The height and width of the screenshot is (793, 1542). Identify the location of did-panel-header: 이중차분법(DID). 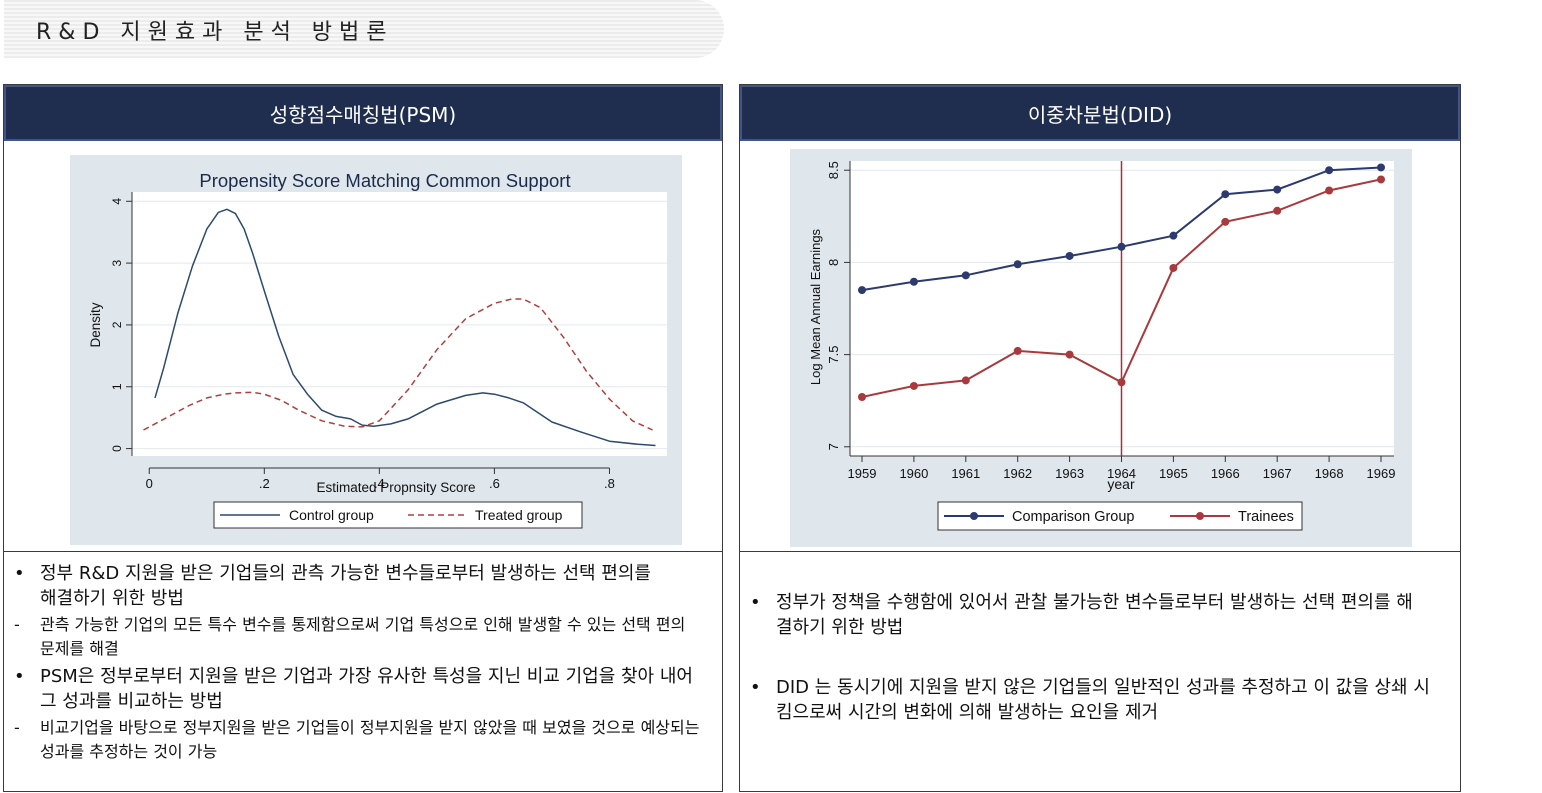
(1100, 113).